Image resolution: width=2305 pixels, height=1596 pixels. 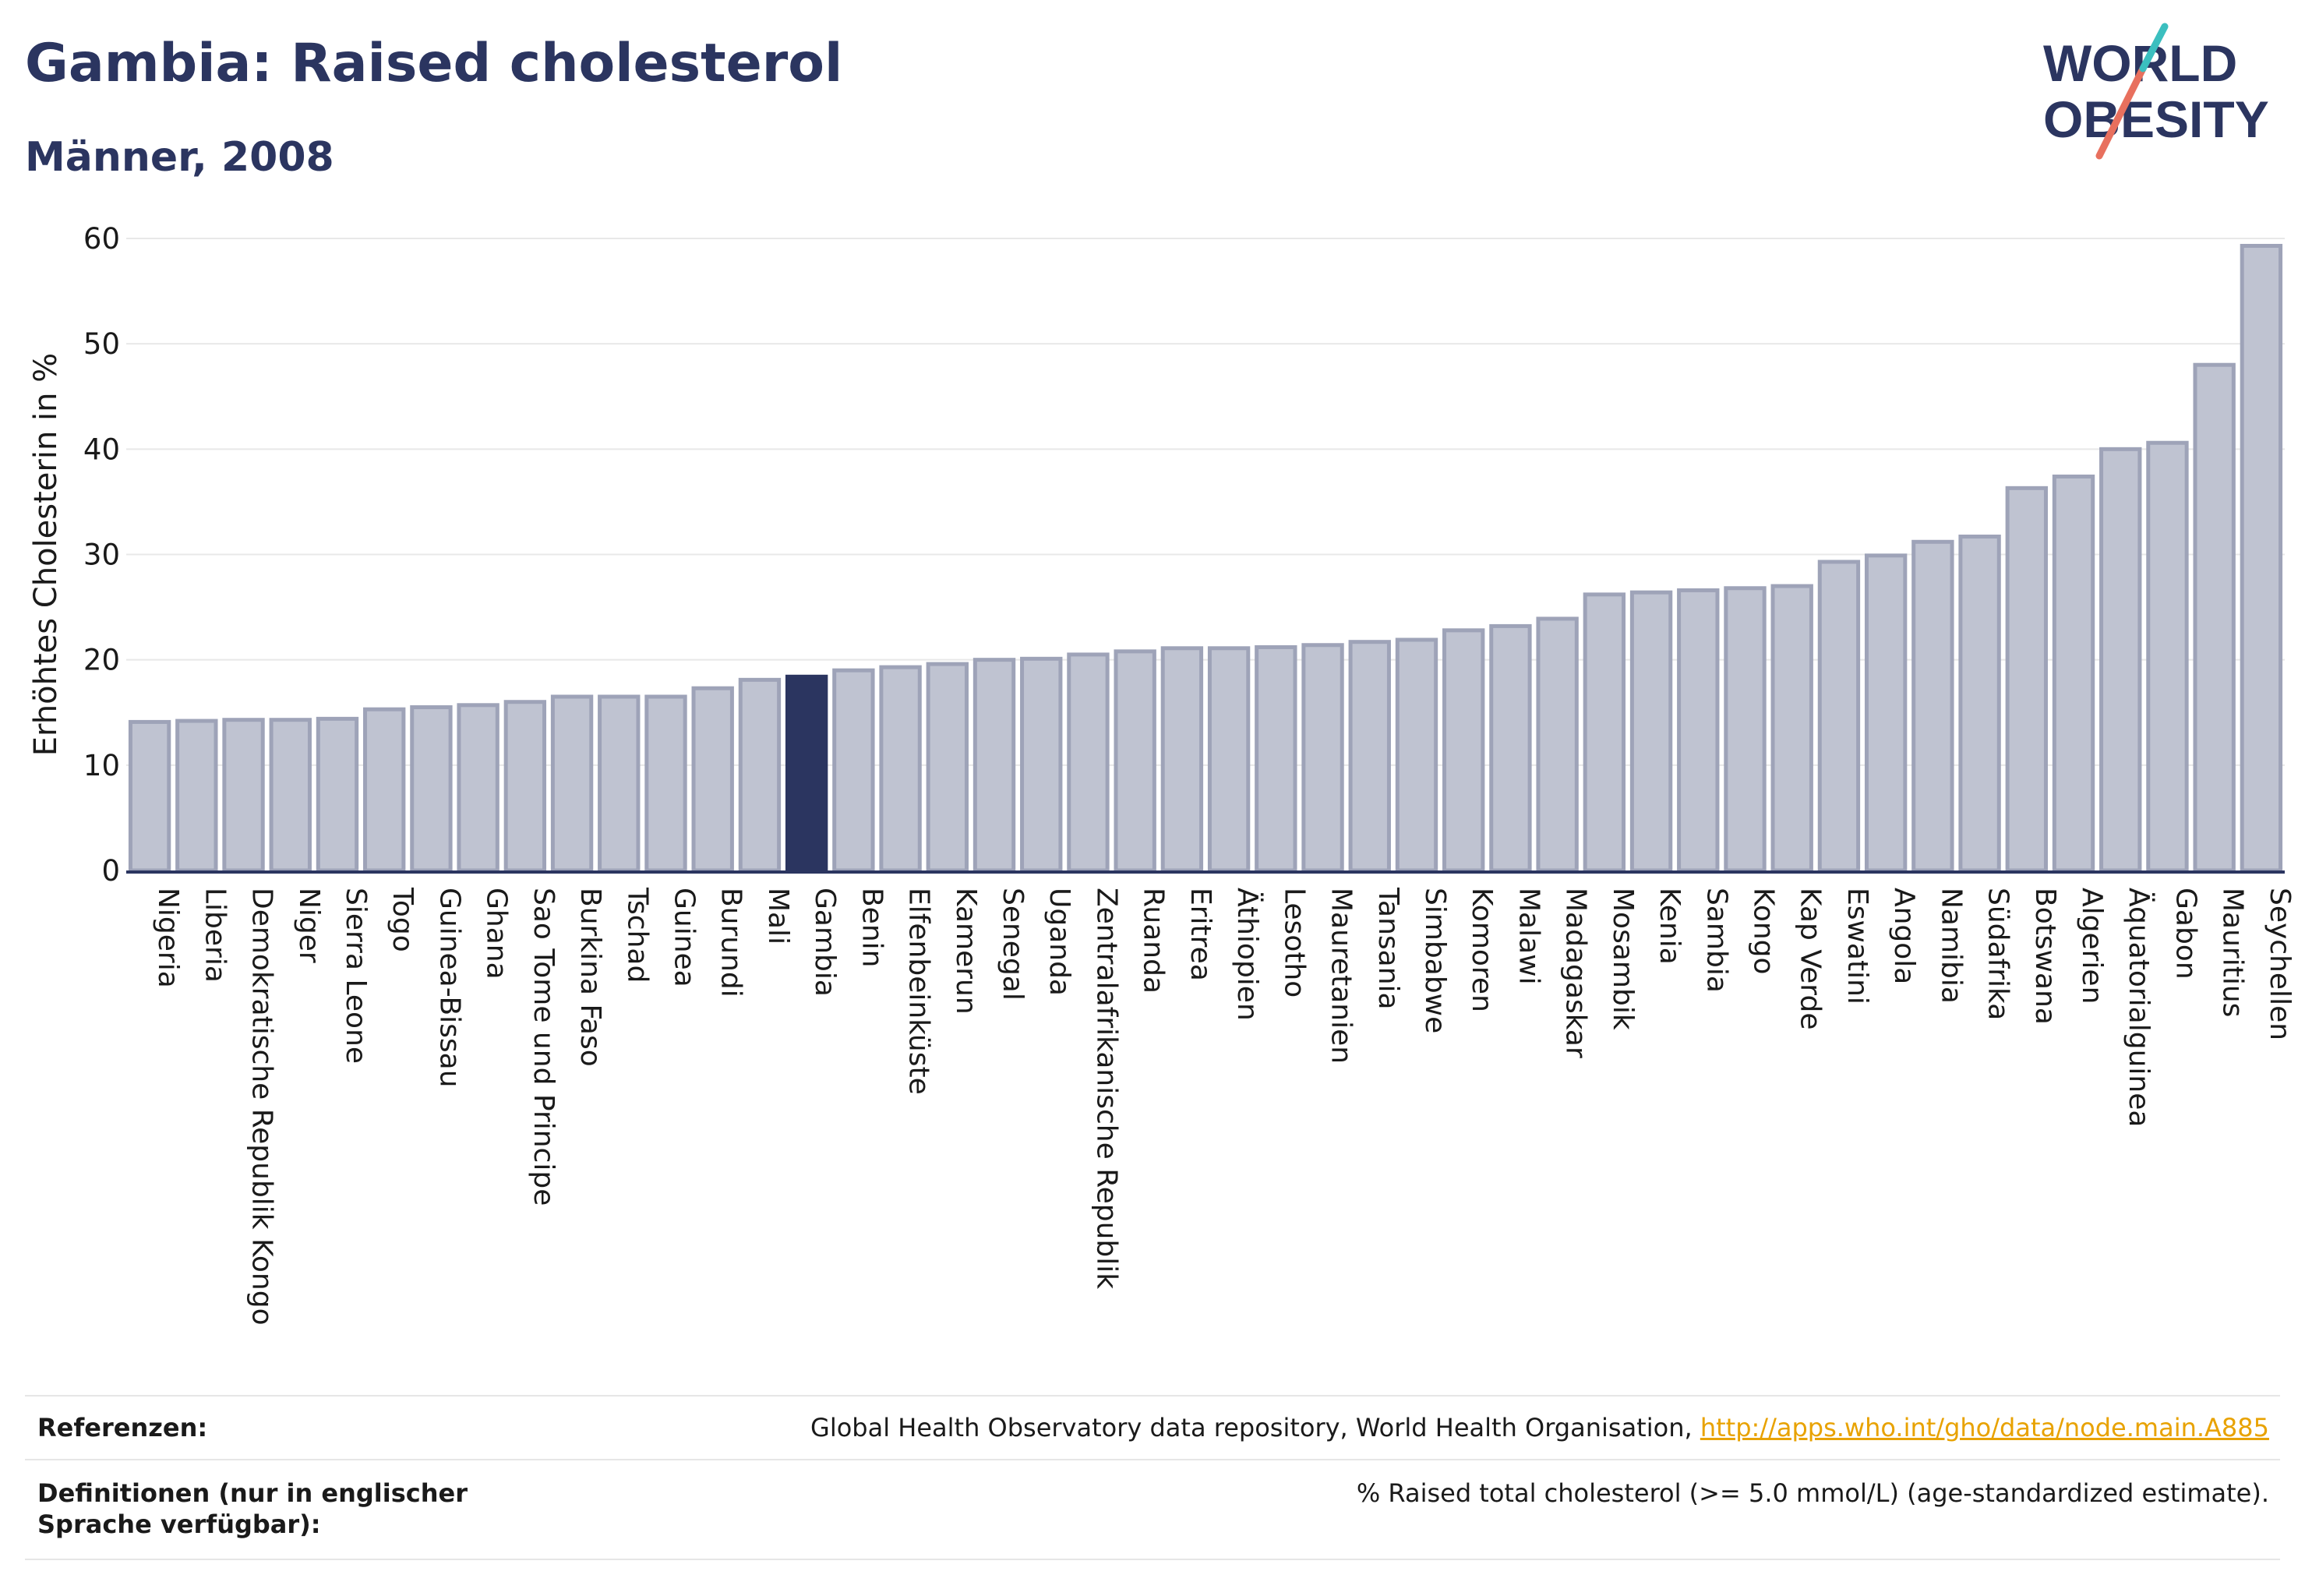 I want to click on y-tick-label: 30, so click(x=101, y=555).